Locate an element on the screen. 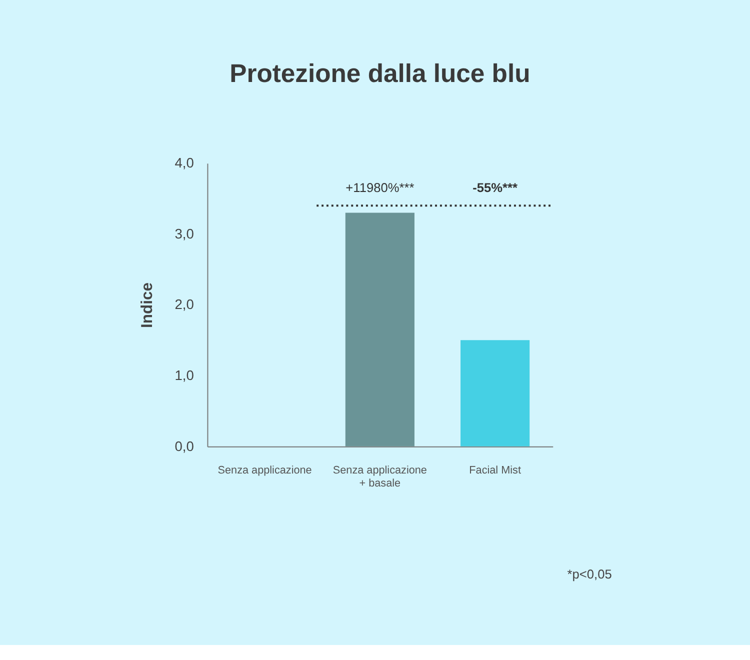 The image size is (750, 660). text: *p<0,05 is located at coordinates (589, 574).